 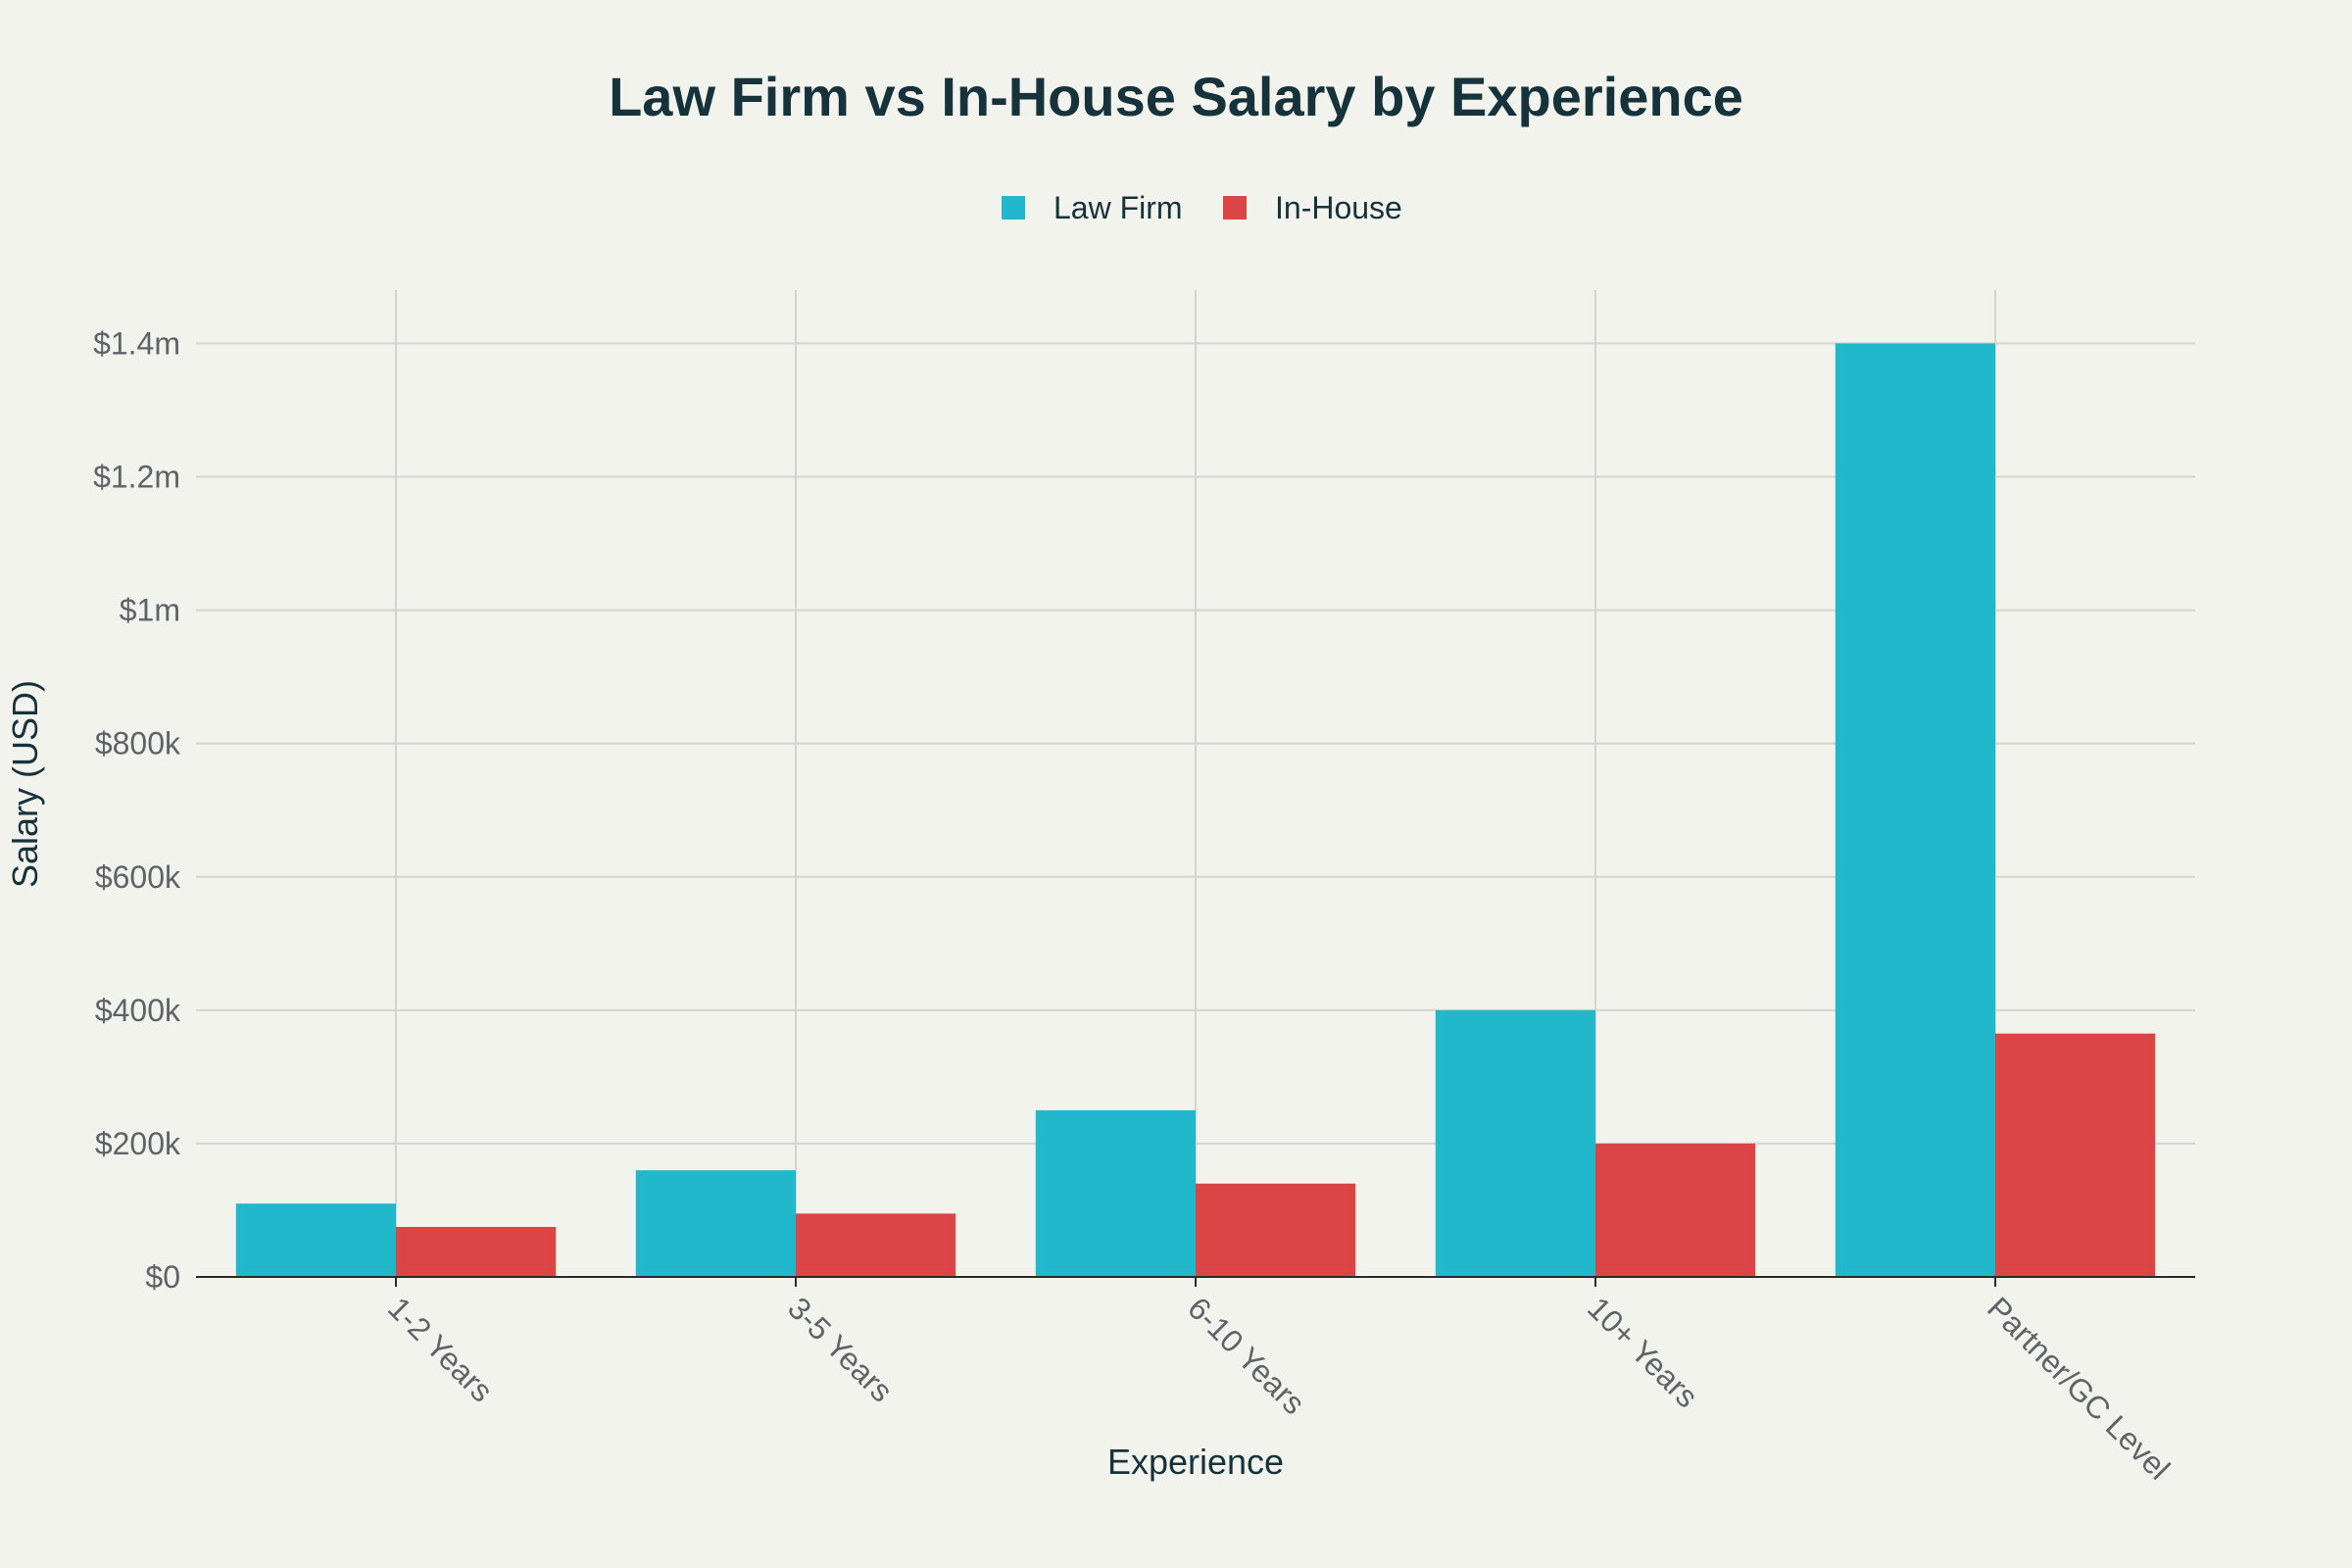 What do you see at coordinates (1202, 207) in the screenshot?
I see `legend: Law Firm In-House` at bounding box center [1202, 207].